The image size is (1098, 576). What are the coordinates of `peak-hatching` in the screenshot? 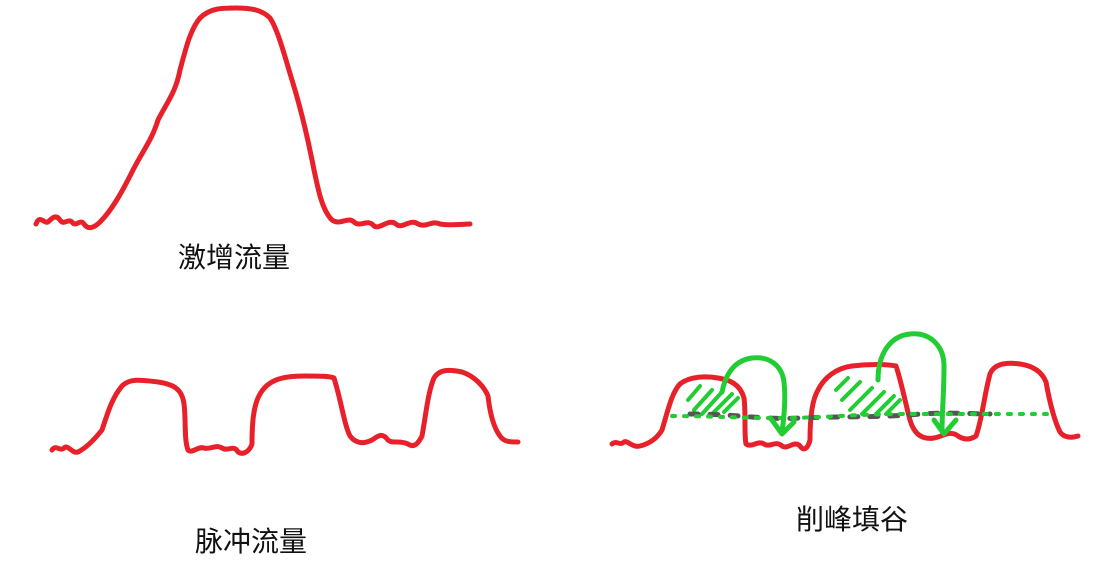 It's located at (794, 396).